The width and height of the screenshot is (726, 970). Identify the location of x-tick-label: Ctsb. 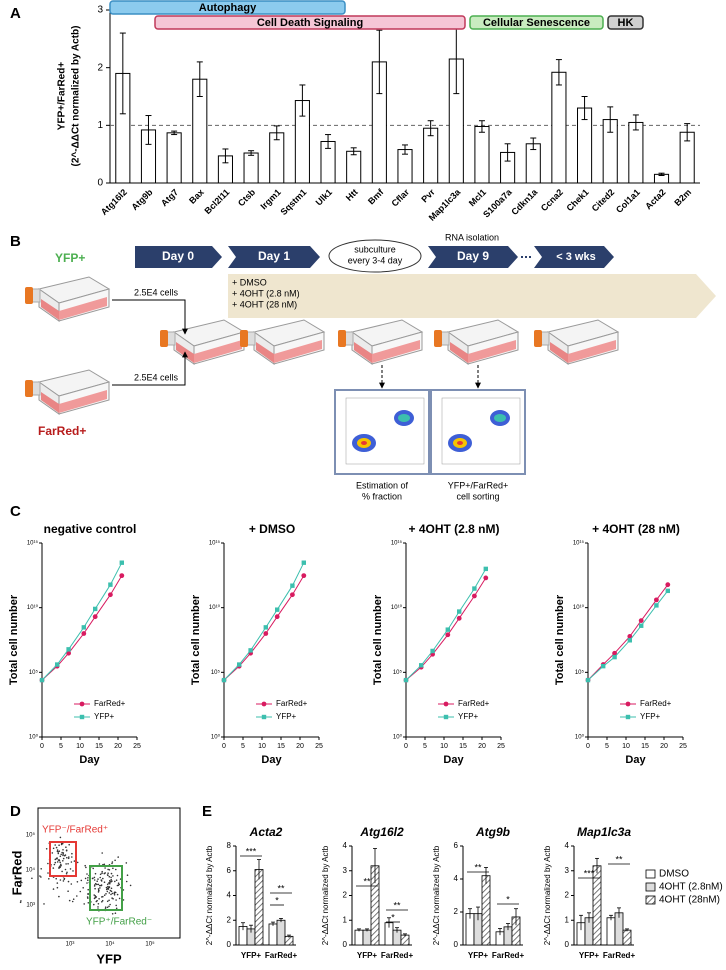
(247, 198).